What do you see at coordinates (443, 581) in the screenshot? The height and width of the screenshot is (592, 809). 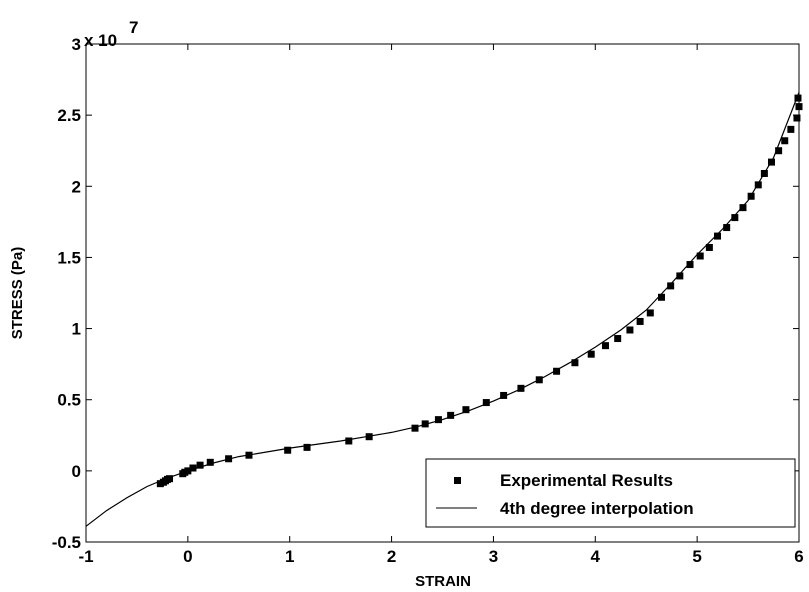 I see `x-axis-title: STRAIN` at bounding box center [443, 581].